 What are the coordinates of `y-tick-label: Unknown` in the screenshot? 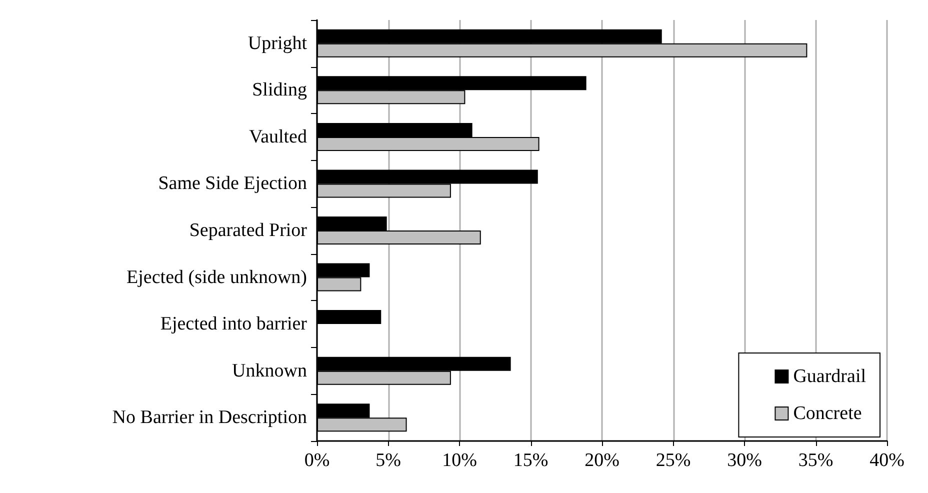 It's located at (270, 371).